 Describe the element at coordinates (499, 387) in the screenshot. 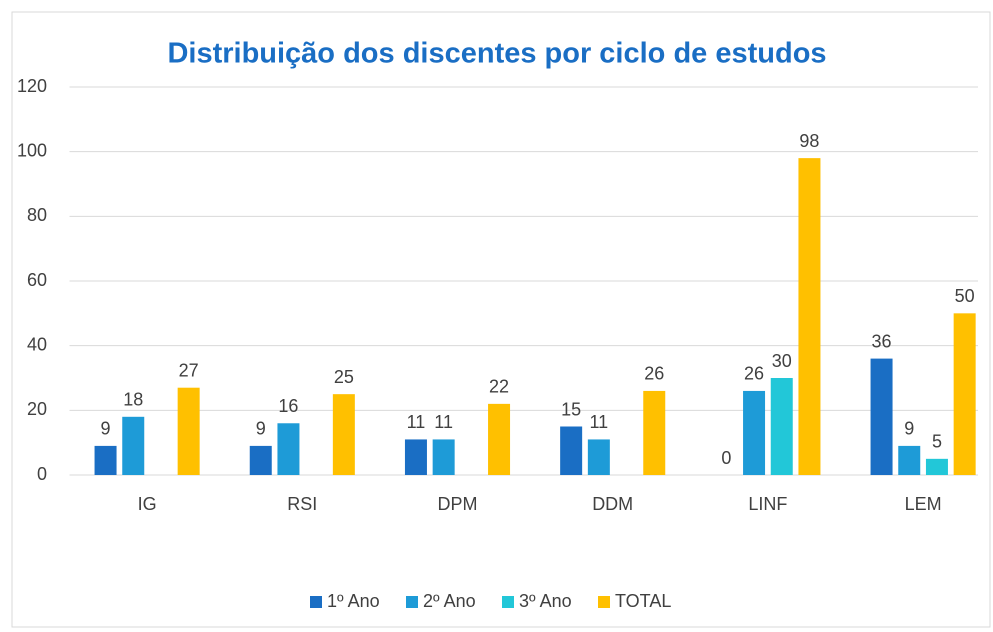

I see `data-label: 22` at that location.